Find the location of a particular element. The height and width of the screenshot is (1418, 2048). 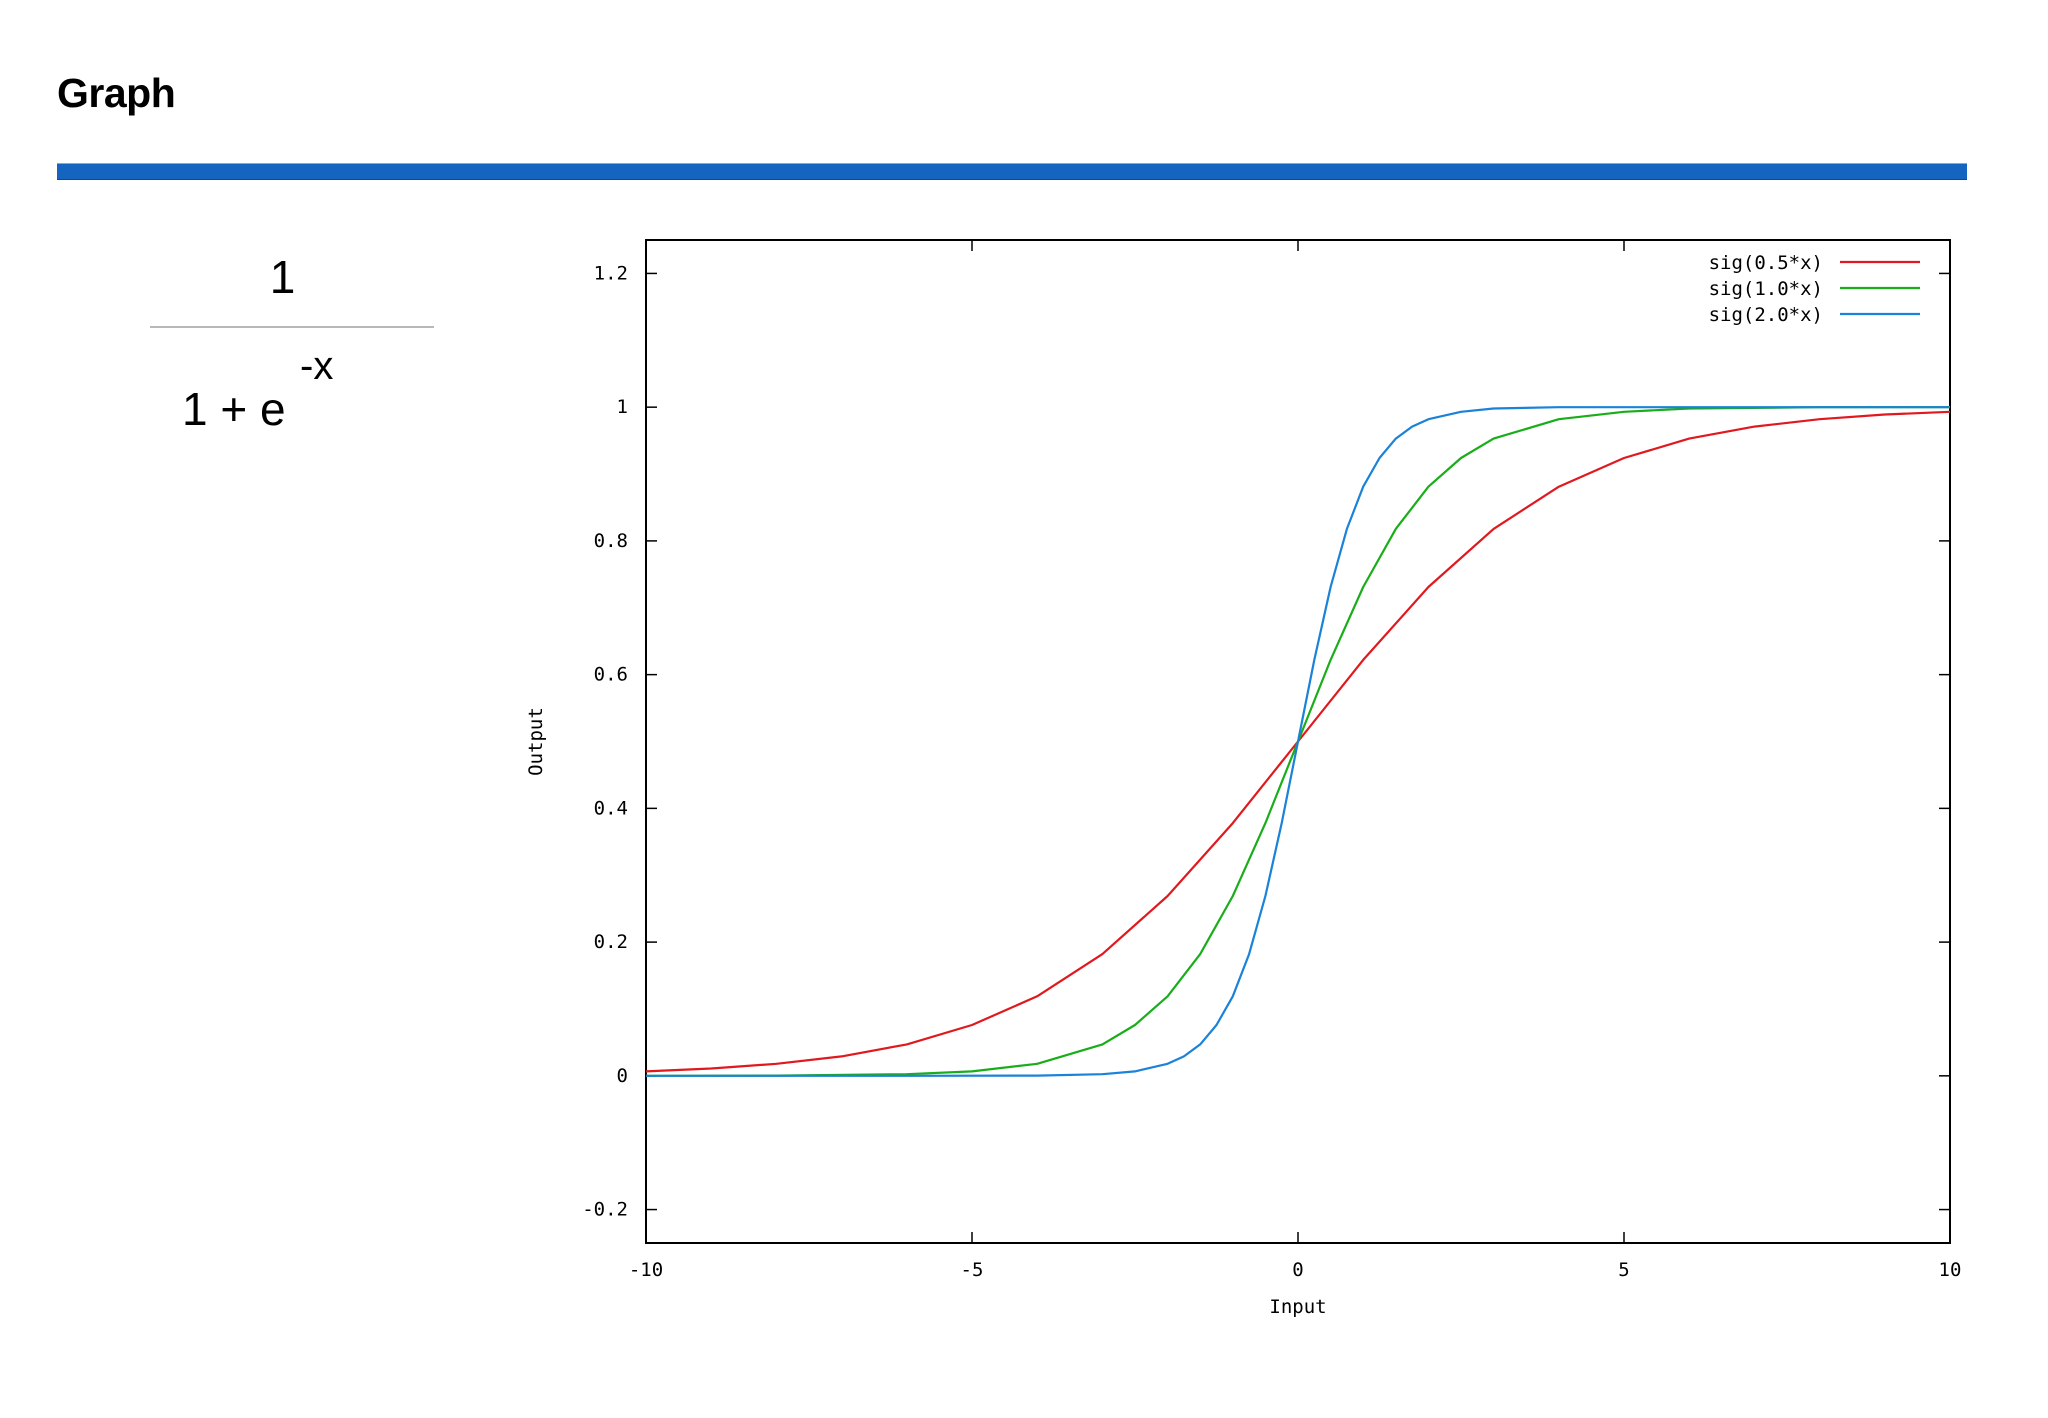

y-tick-label: 0.4 is located at coordinates (611, 808).